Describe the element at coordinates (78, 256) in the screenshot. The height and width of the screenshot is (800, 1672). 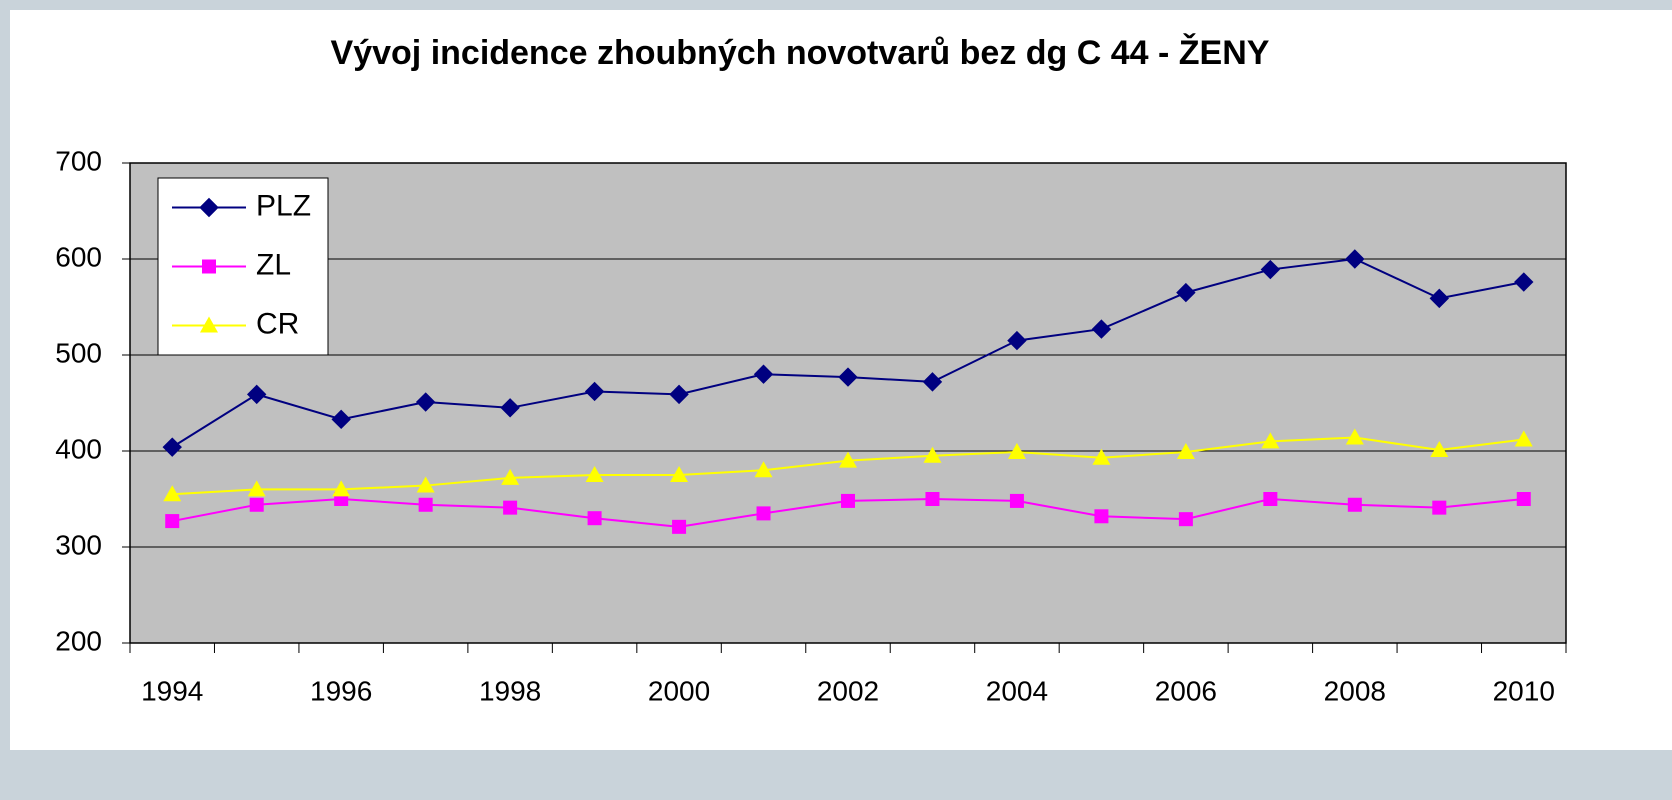
I see `y-tick-label: 600` at that location.